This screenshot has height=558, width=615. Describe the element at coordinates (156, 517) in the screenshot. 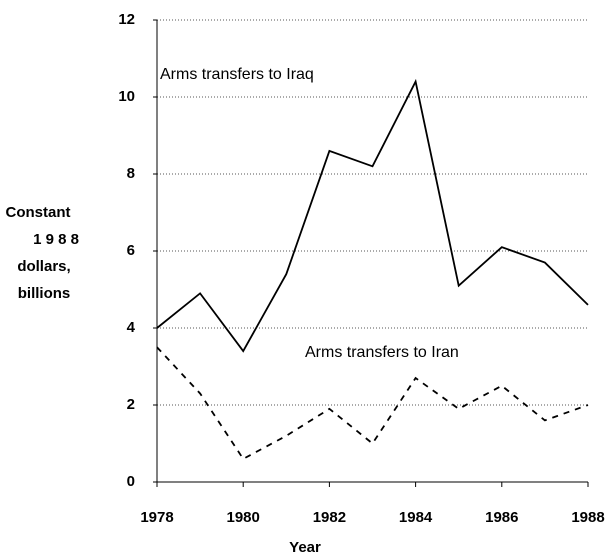

I see `x-tick-label: 1978` at that location.